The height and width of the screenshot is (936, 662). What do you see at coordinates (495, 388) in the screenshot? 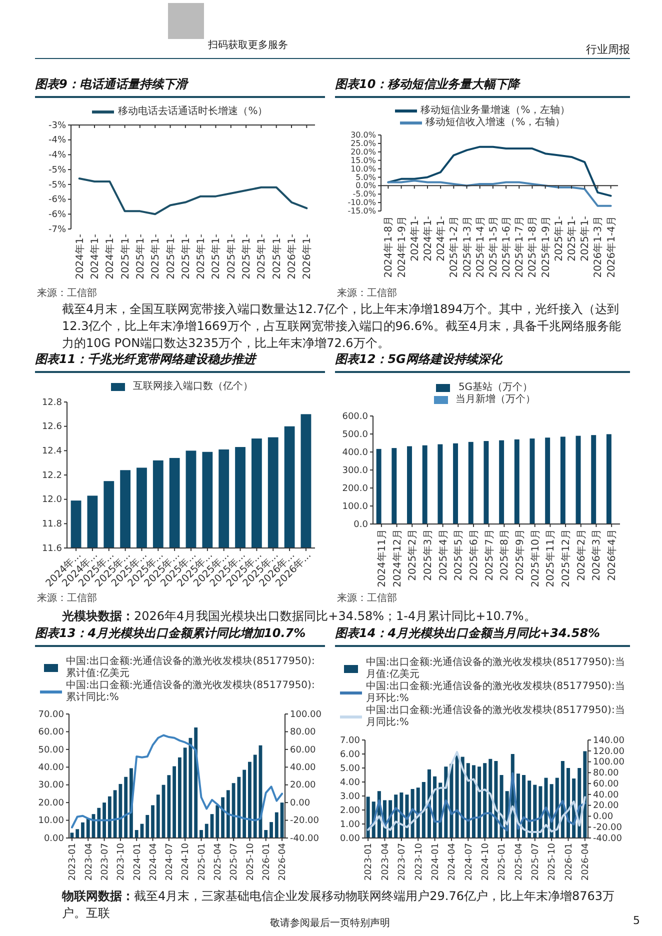
I see `legend-label: 5G基站（万个）` at bounding box center [495, 388].